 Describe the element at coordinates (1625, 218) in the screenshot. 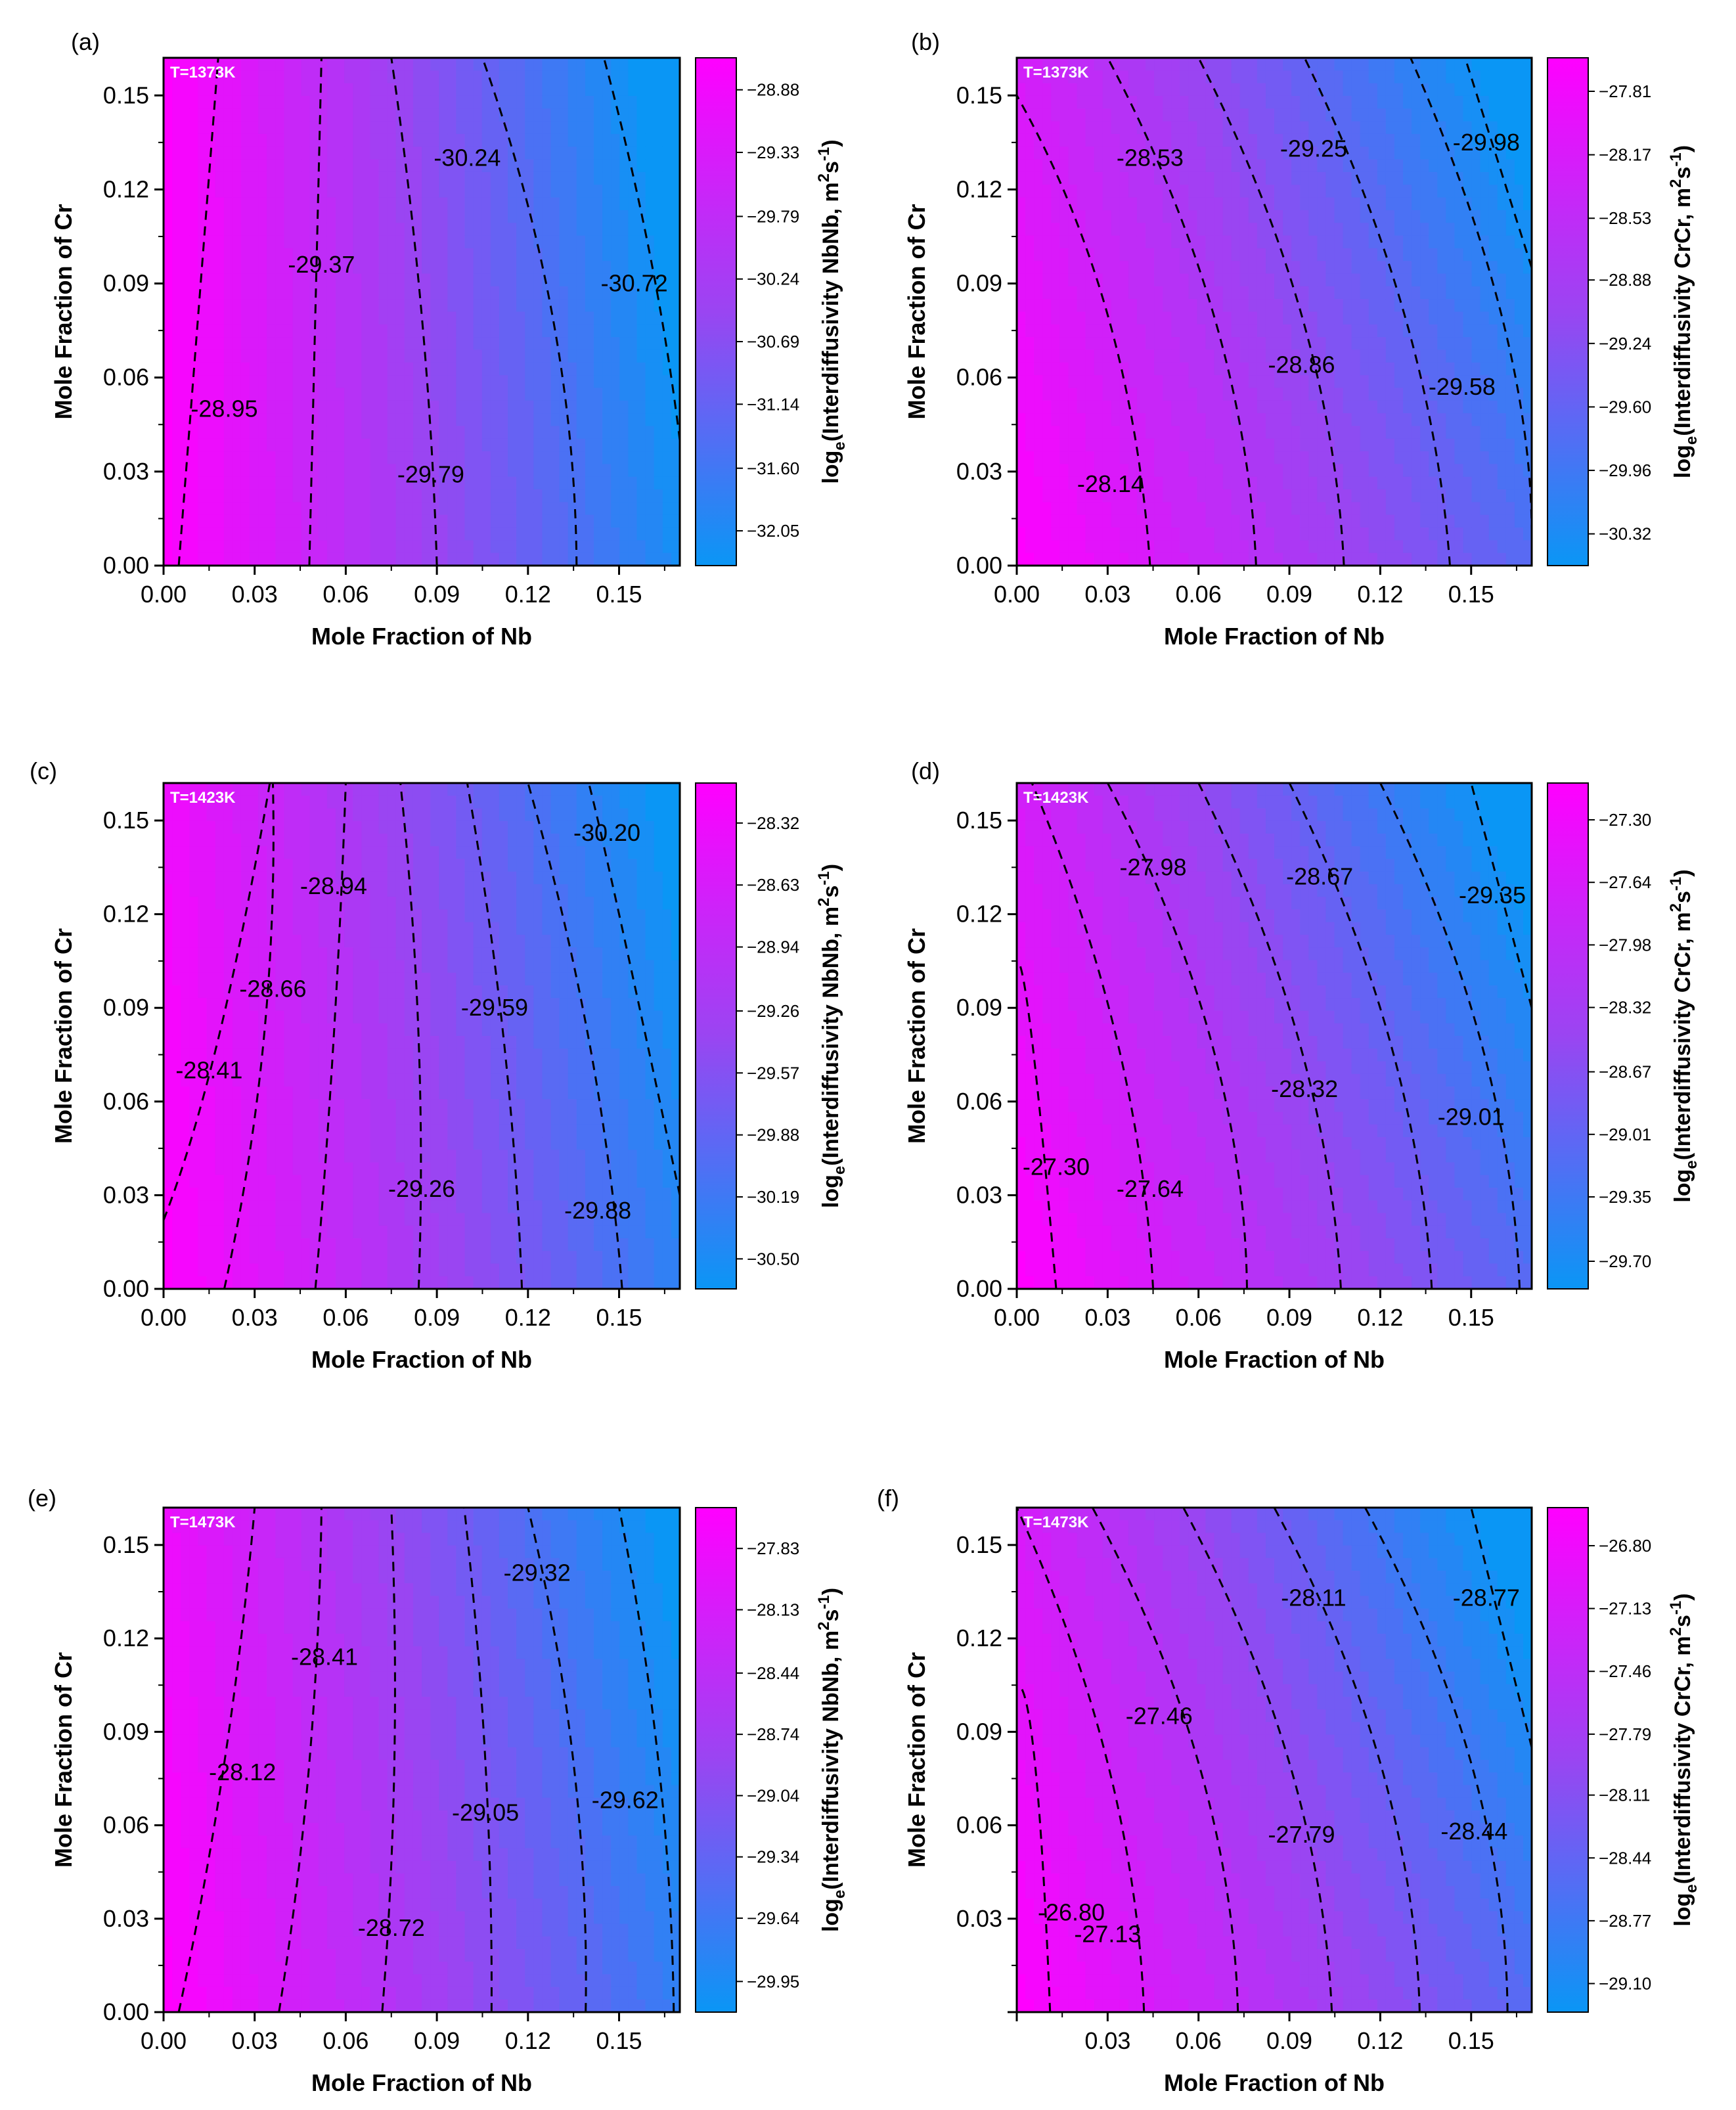

I see `colorbar-tick-label: −28.53` at that location.